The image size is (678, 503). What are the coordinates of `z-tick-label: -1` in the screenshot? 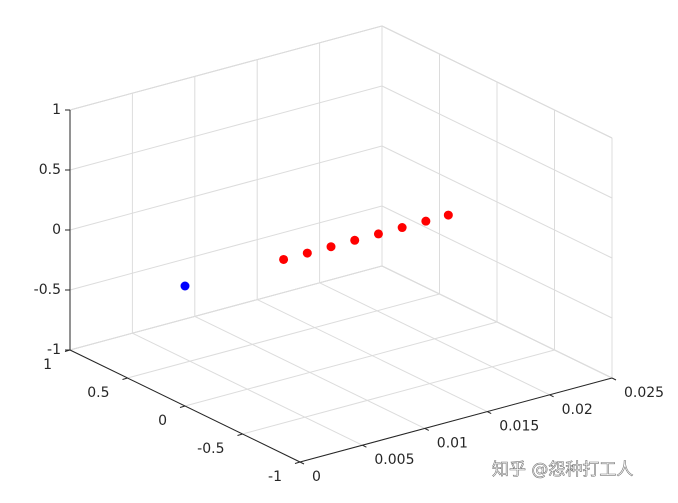 It's located at (54, 350).